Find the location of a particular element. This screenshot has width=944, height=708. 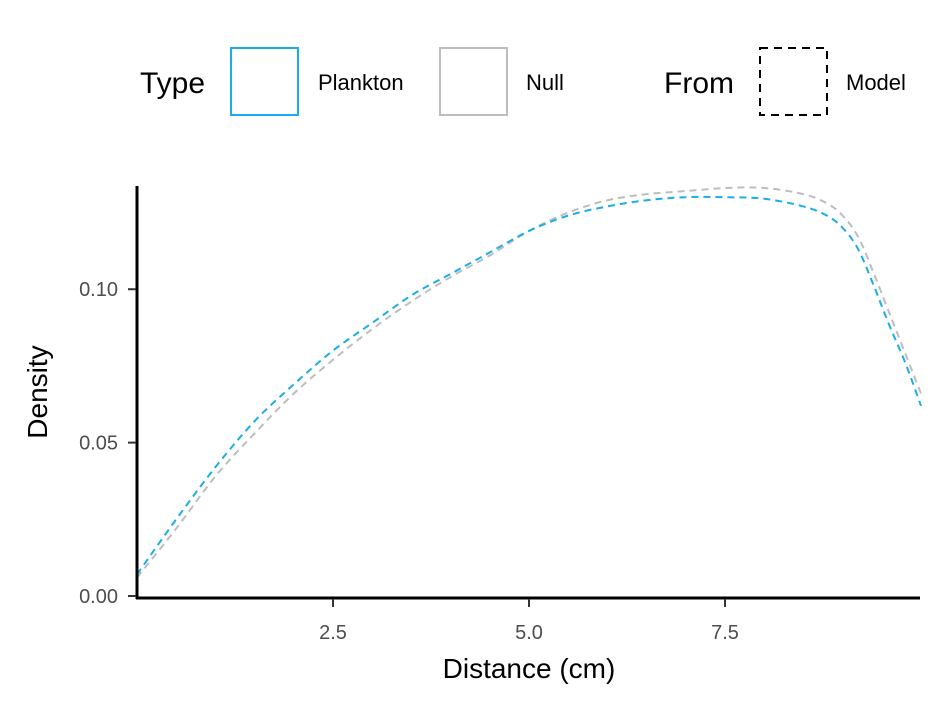

x-tick-label: 7.5 is located at coordinates (725, 633).